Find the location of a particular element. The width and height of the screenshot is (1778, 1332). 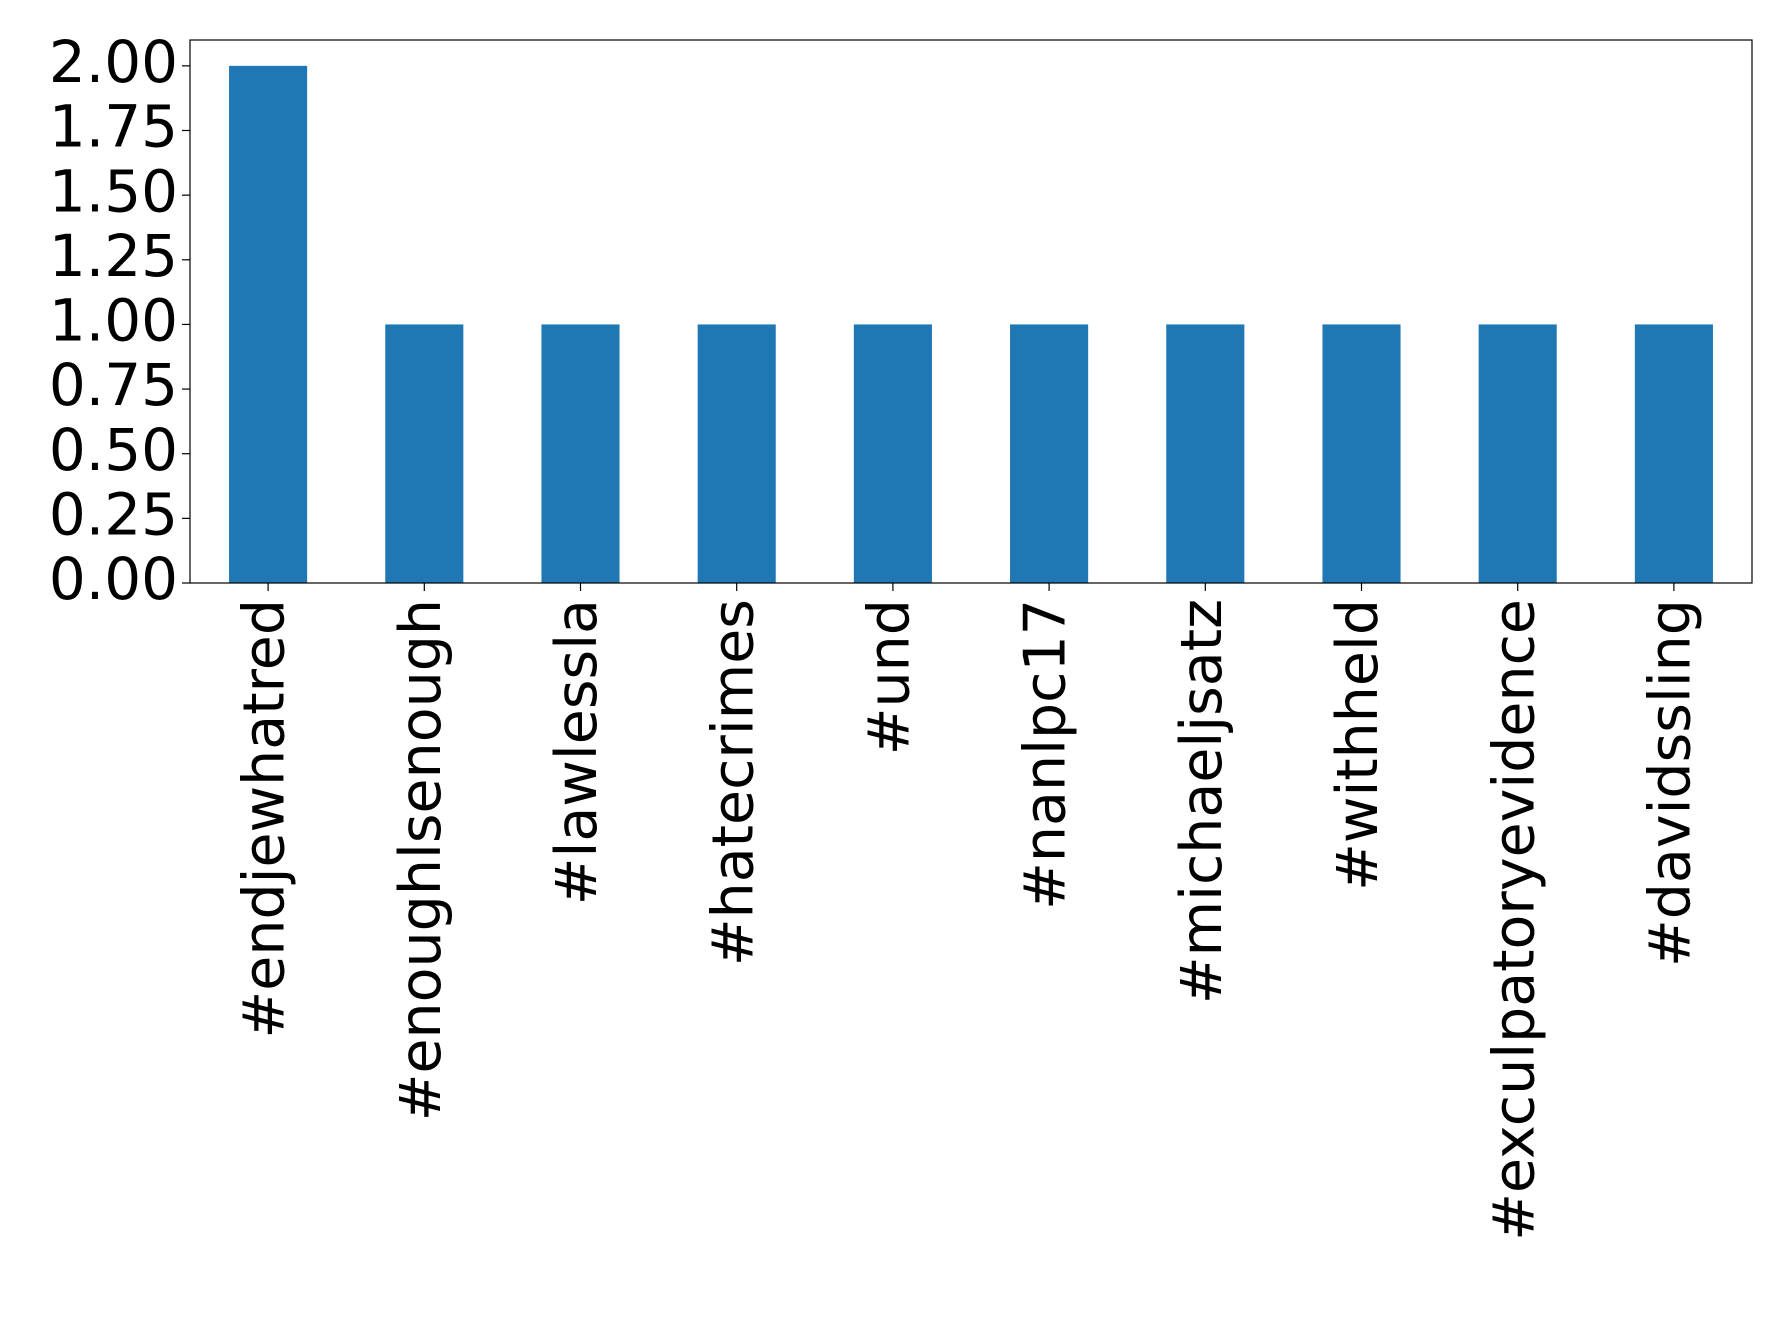

x-tick-label: #lawlessla is located at coordinates (577, 752).